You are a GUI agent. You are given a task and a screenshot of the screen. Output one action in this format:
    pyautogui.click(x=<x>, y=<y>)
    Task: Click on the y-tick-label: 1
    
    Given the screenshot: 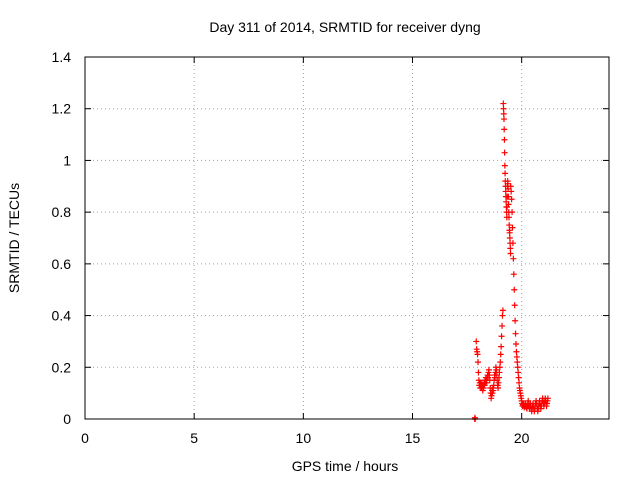 What is the action you would take?
    pyautogui.click(x=67, y=160)
    